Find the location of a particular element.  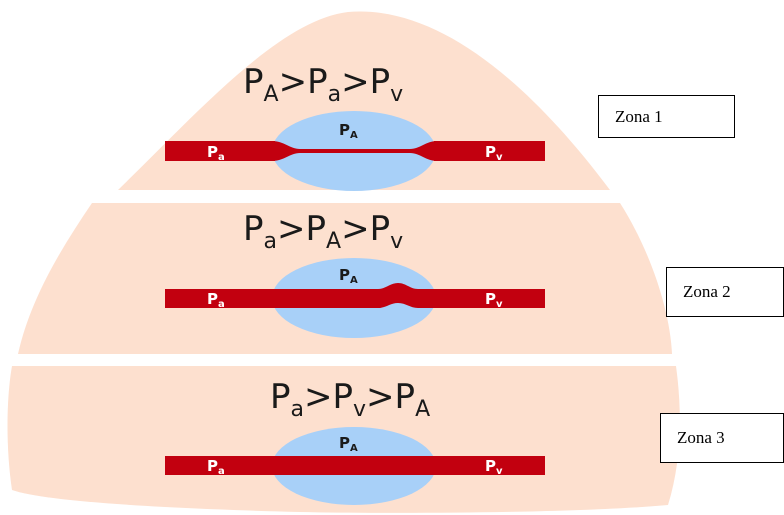

zone-1-alveolar-pressure-label: PA is located at coordinates (348, 131).